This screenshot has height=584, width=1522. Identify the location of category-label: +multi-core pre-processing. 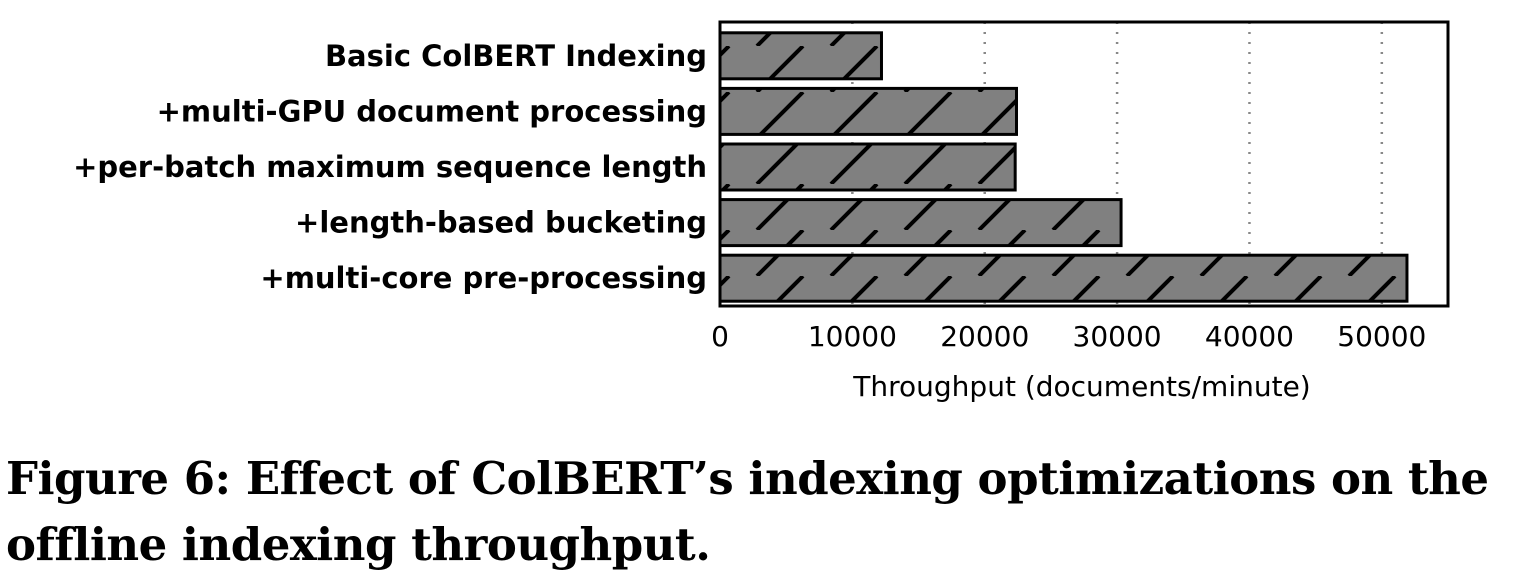
(483, 278).